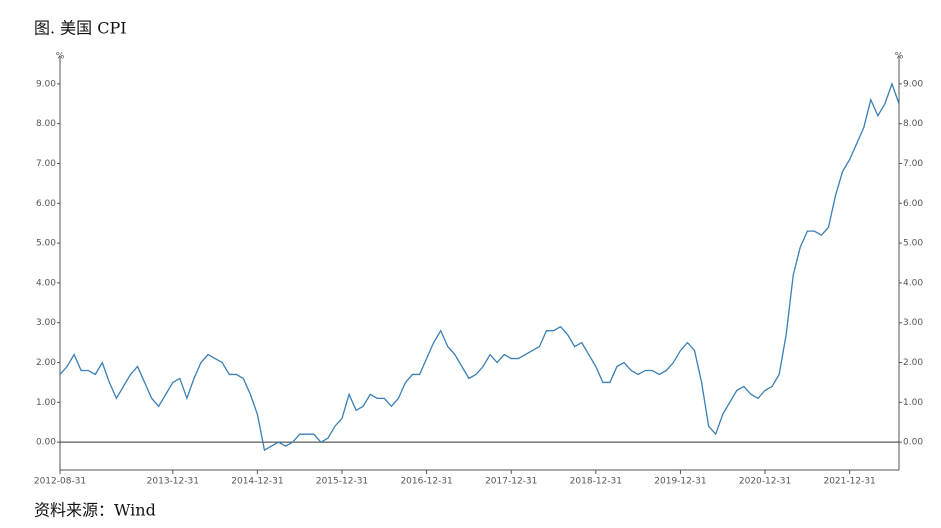 This screenshot has width=941, height=528. Describe the element at coordinates (46, 84) in the screenshot. I see `y-tick-label: 9.00` at that location.